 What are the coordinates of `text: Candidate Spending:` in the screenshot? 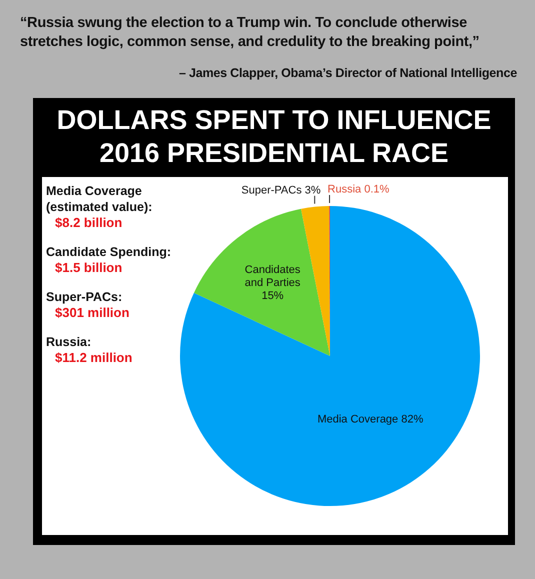 It's located at (109, 252).